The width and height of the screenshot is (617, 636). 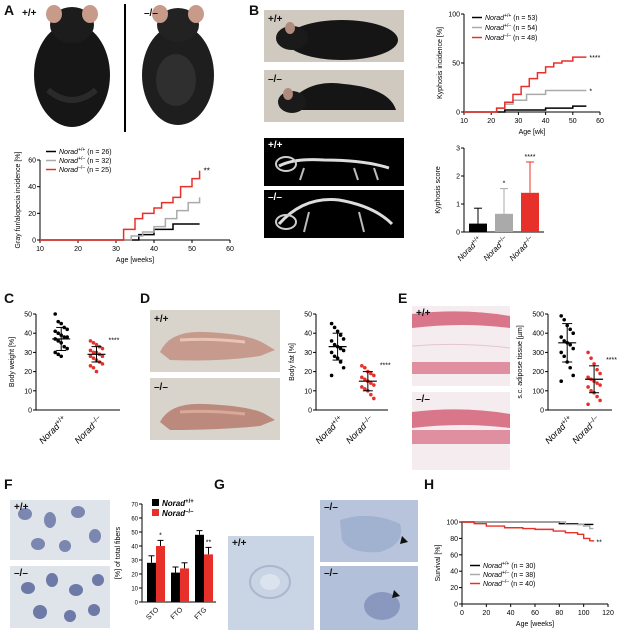 What do you see at coordinates (462, 613) in the screenshot?
I see `x-tick-label: 0` at bounding box center [462, 613].